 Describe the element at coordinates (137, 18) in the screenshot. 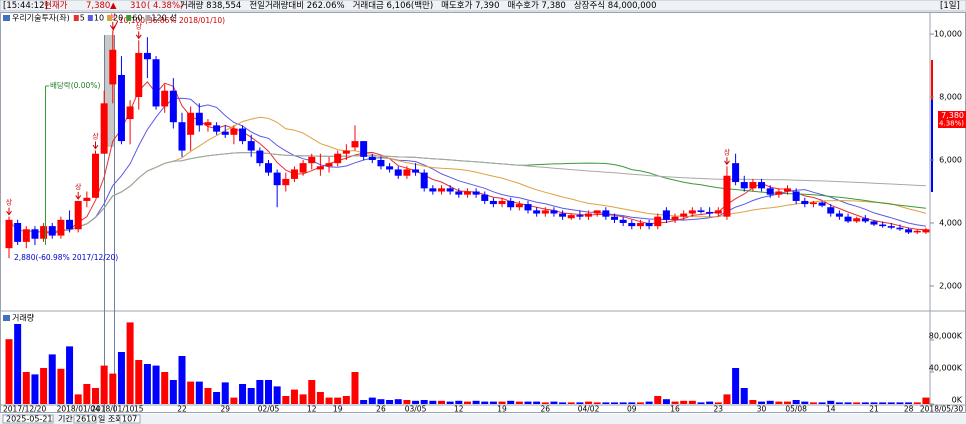

I see `legend-label: 60` at that location.